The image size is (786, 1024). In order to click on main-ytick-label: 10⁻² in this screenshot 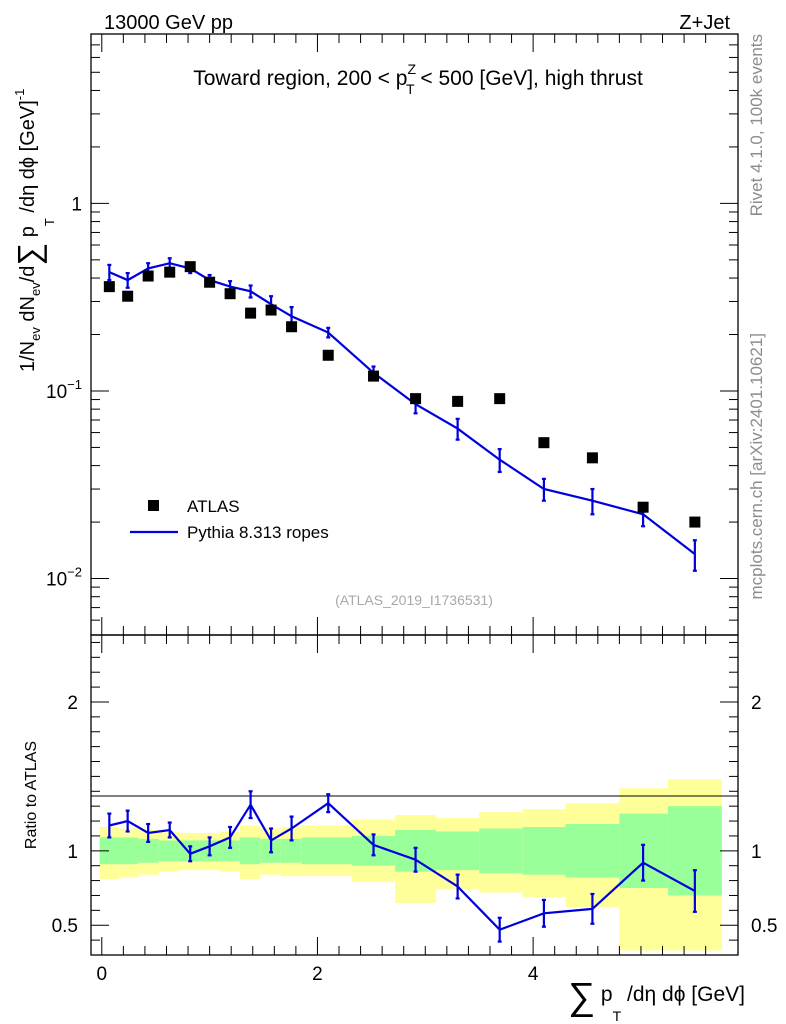, I will do `click(64, 578)`.